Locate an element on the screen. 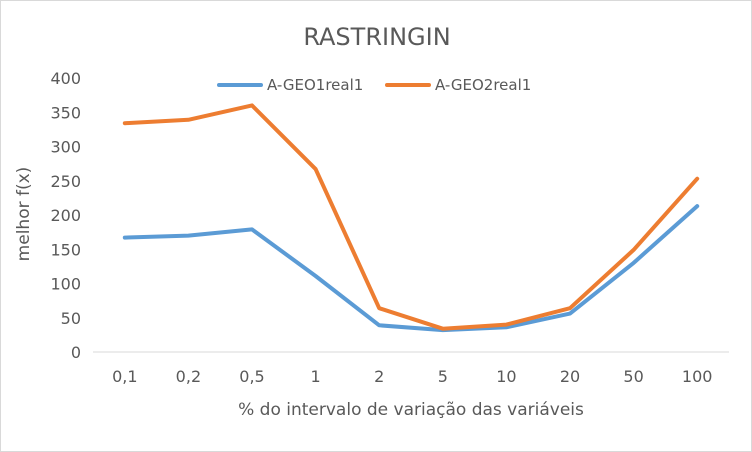 This screenshot has width=752, height=452. y-tick-label: 200 is located at coordinates (65, 215).